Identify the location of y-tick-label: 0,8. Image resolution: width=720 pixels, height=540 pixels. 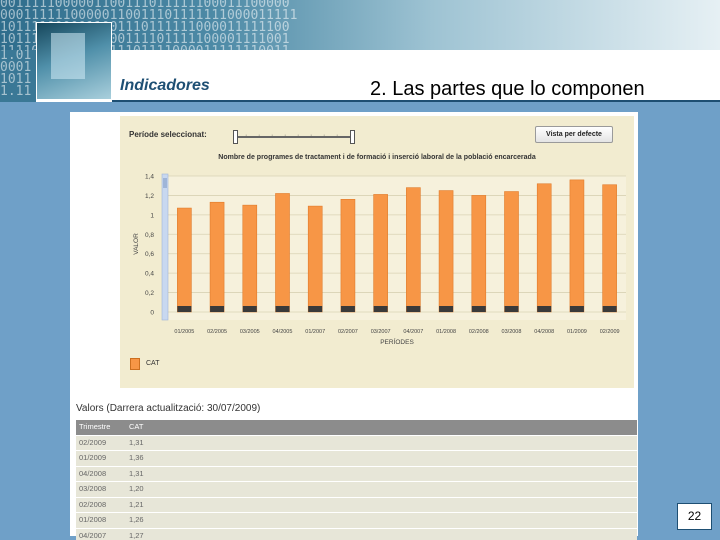
(149, 235).